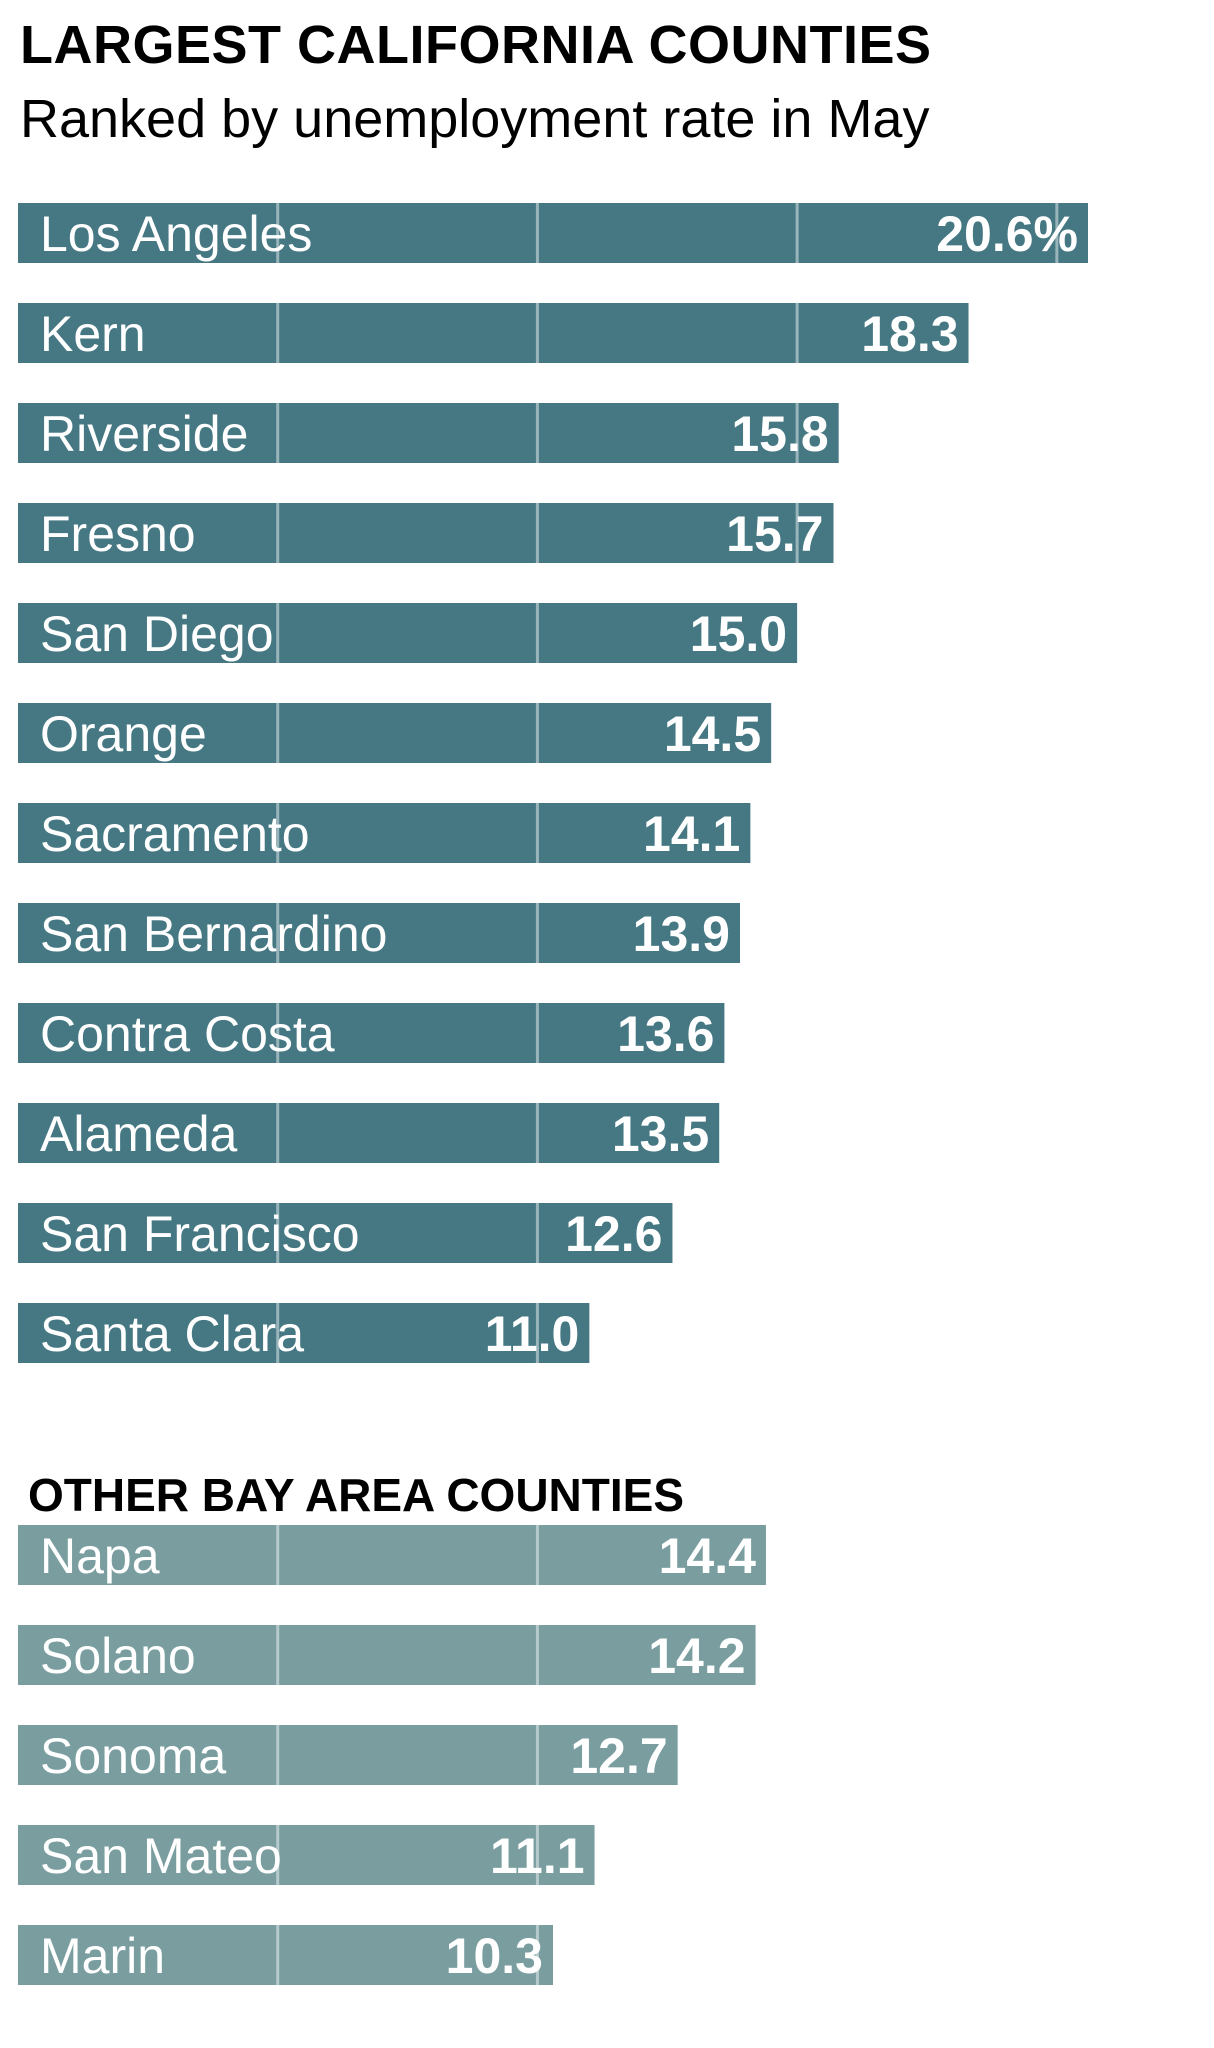 The height and width of the screenshot is (2048, 1214). I want to click on bar-value-santa-clara: 11.0, so click(532, 1334).